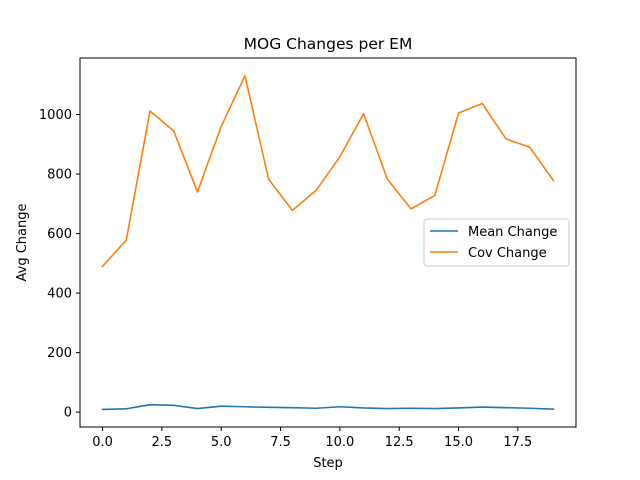 The height and width of the screenshot is (480, 640). What do you see at coordinates (312, 438) in the screenshot?
I see `x-axis: 0.0 2.5 5.0 7.5 10.0 12.5 15.0 17.5` at bounding box center [312, 438].